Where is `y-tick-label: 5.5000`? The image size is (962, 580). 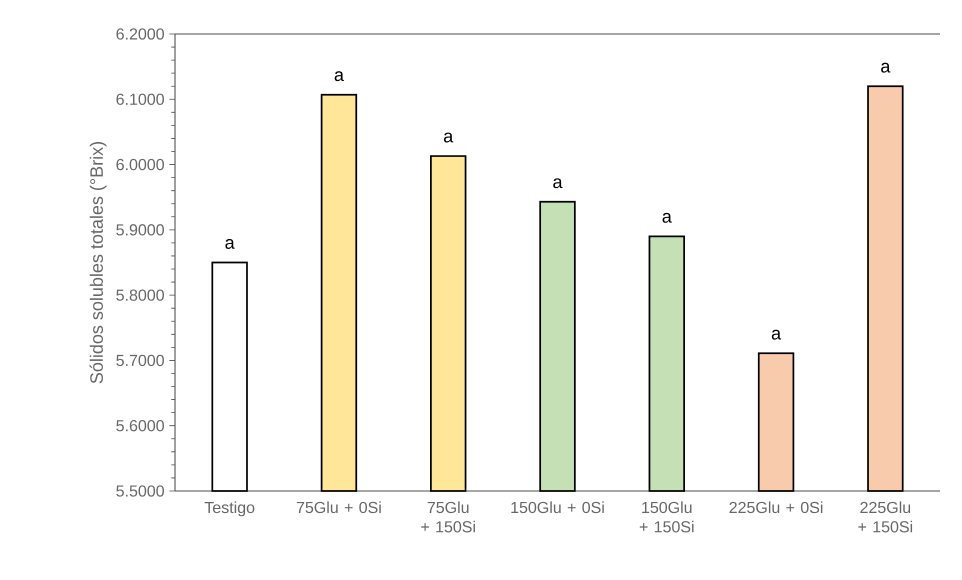 y-tick-label: 5.5000 is located at coordinates (140, 491).